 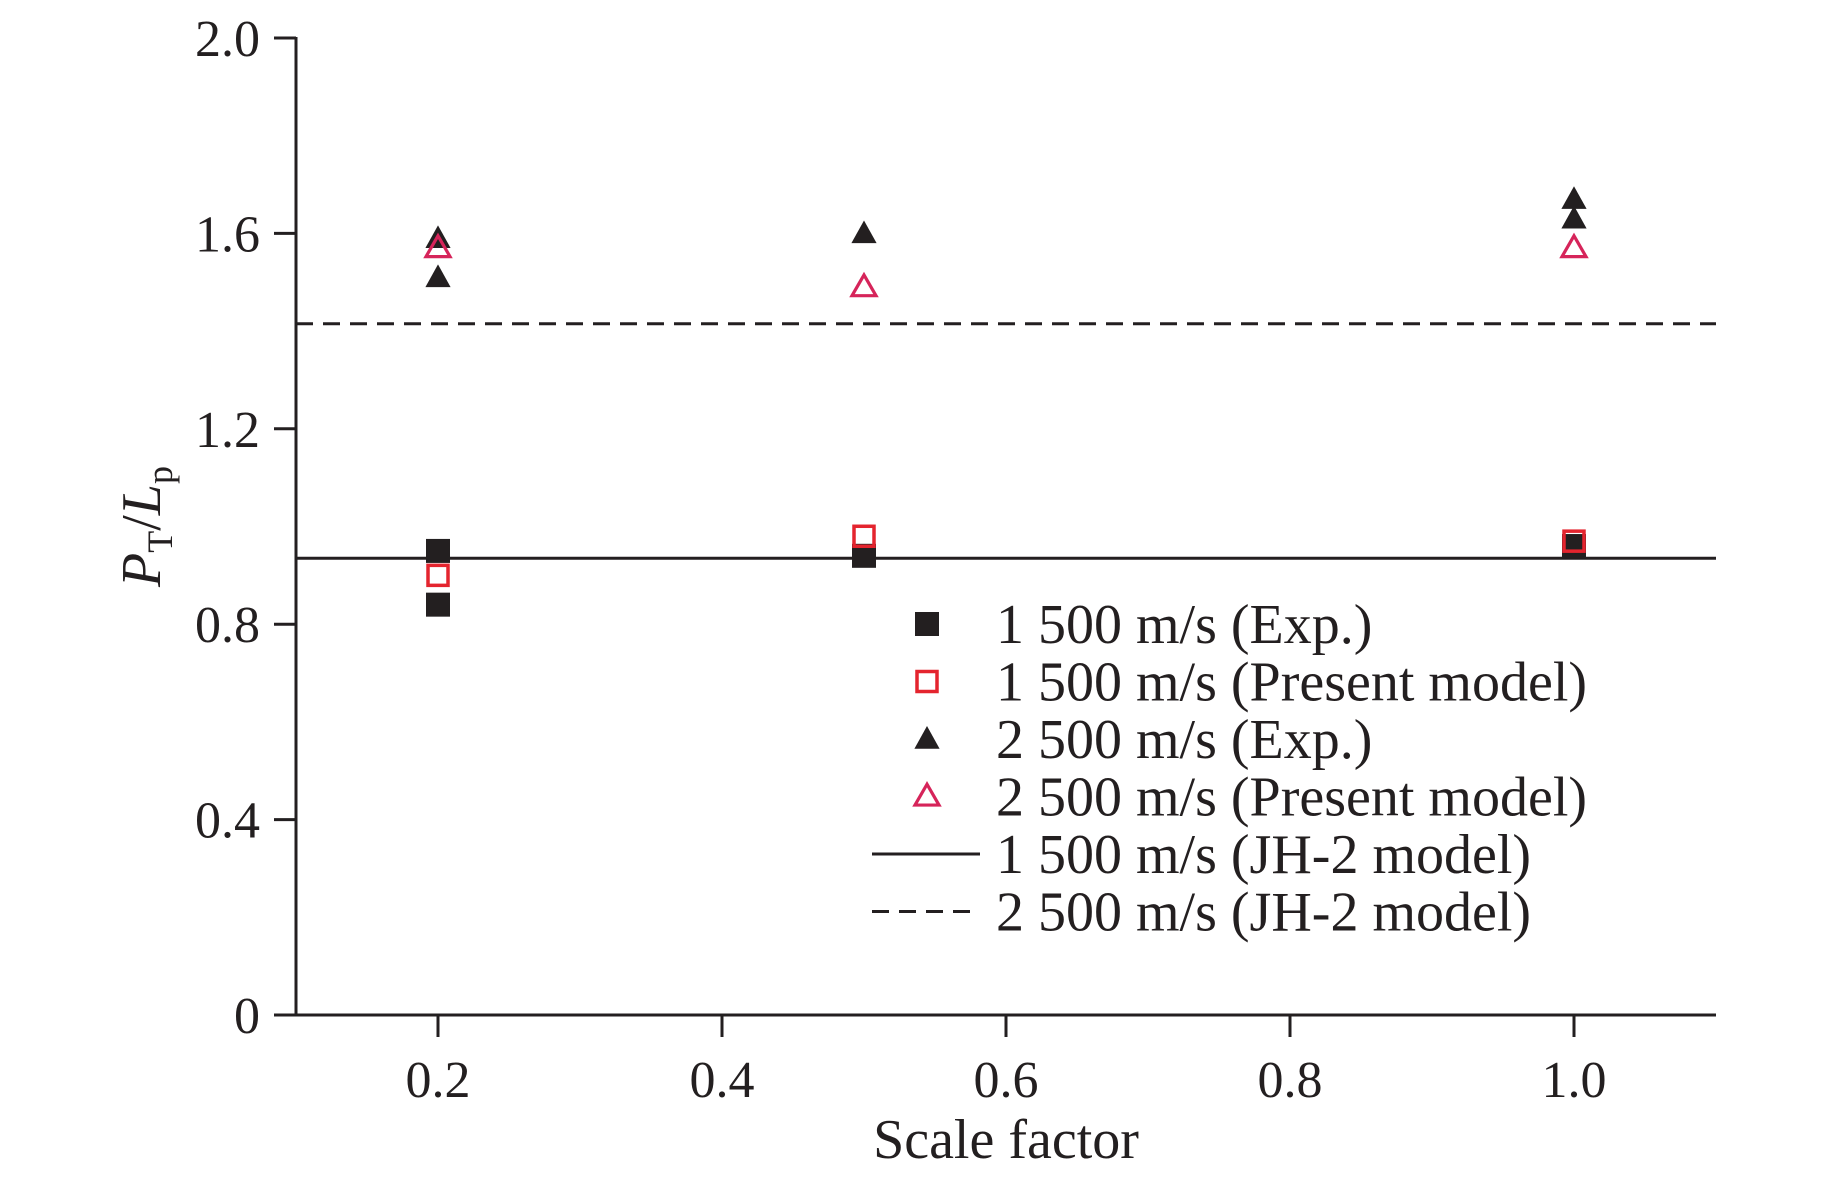 What do you see at coordinates (1291, 683) in the screenshot?
I see `legend-label: 1 500 m/s (Present model)` at bounding box center [1291, 683].